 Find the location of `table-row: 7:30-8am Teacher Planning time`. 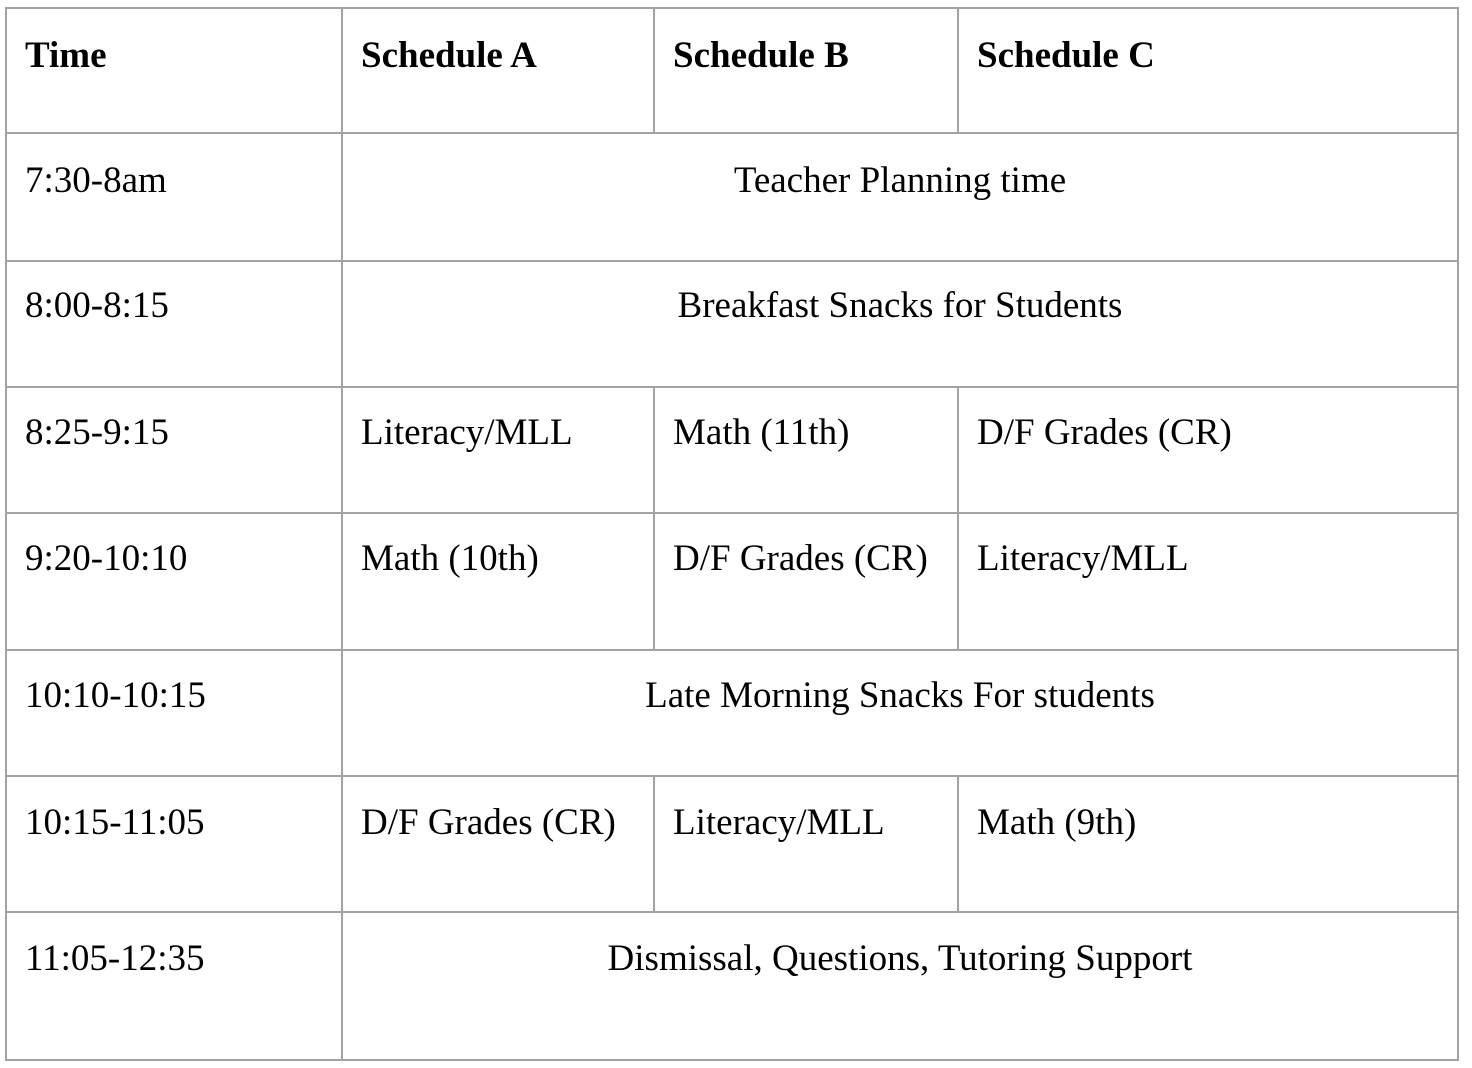

table-row: 7:30-8am Teacher Planning time is located at coordinates (732, 197).